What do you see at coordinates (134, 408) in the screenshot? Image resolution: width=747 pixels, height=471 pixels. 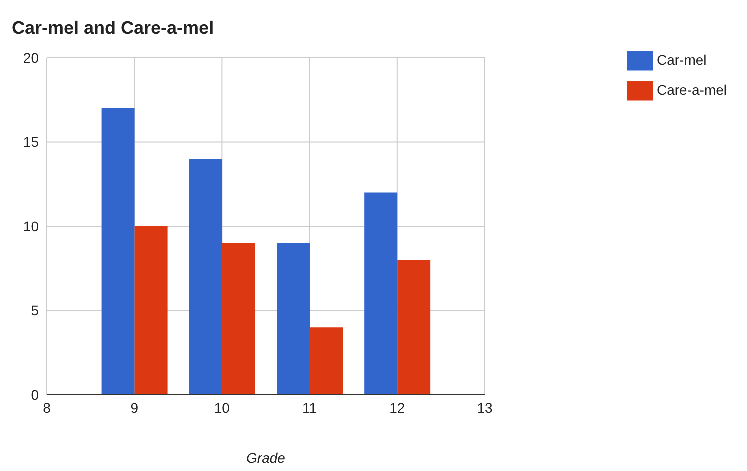 I see `x-tick-label: 9` at bounding box center [134, 408].